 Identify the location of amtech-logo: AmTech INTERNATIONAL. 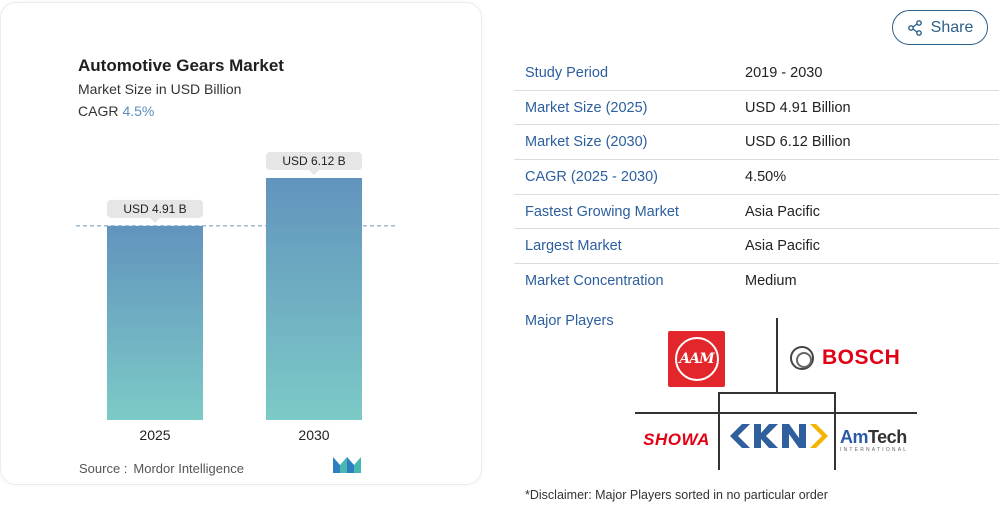
(878, 440).